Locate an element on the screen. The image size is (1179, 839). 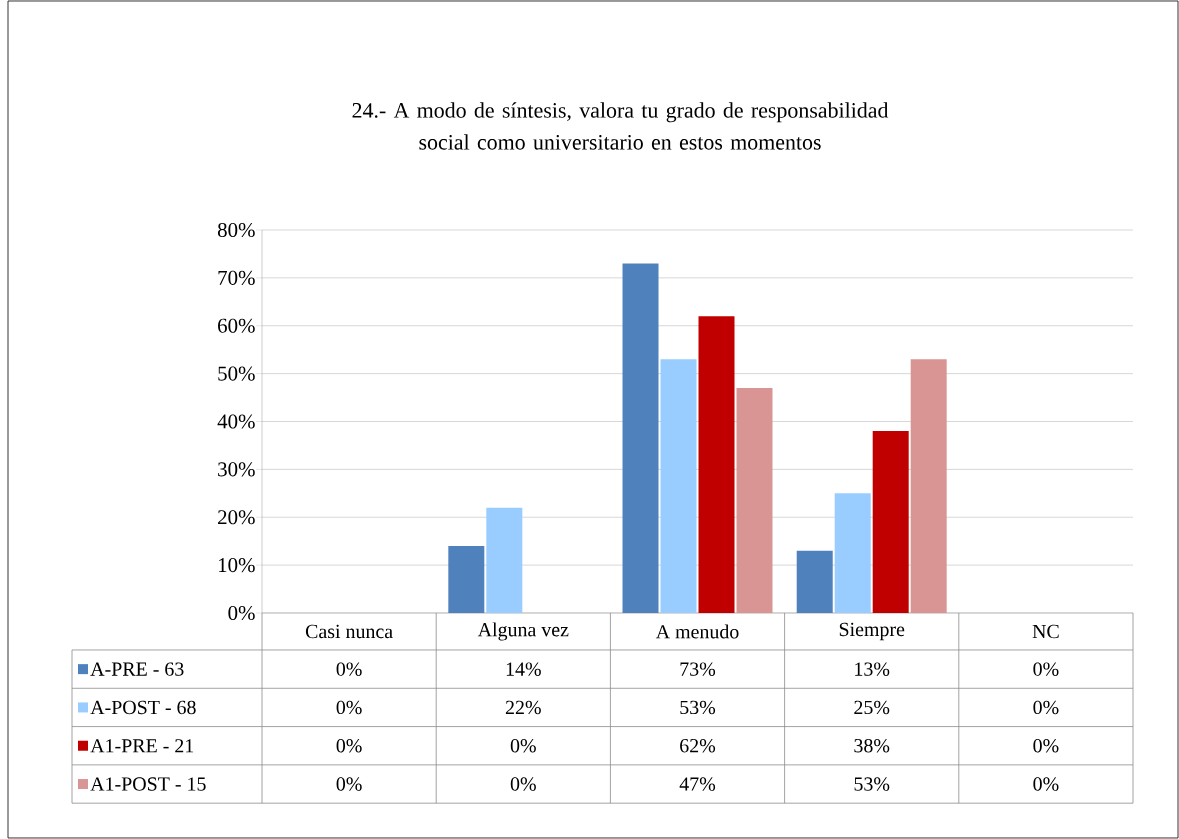
data-label: 14% is located at coordinates (523, 669).